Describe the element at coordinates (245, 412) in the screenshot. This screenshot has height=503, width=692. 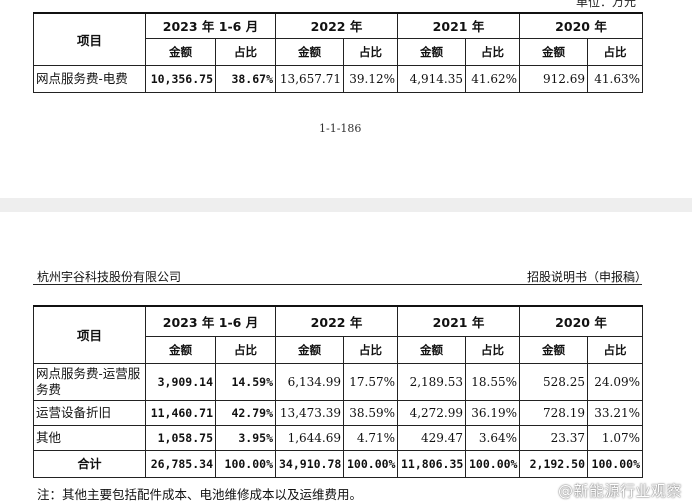
I see `cell-ratio: 42.79%` at that location.